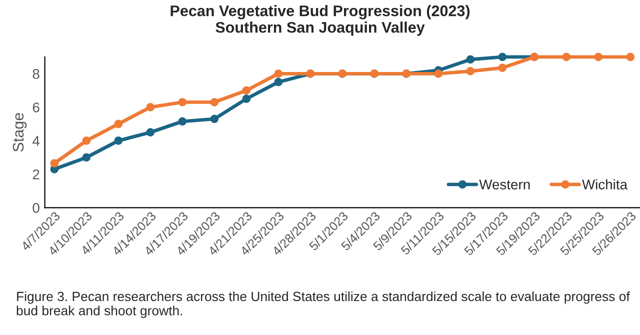 The height and width of the screenshot is (335, 640). I want to click on y-axis-title: Stage, so click(19, 132).